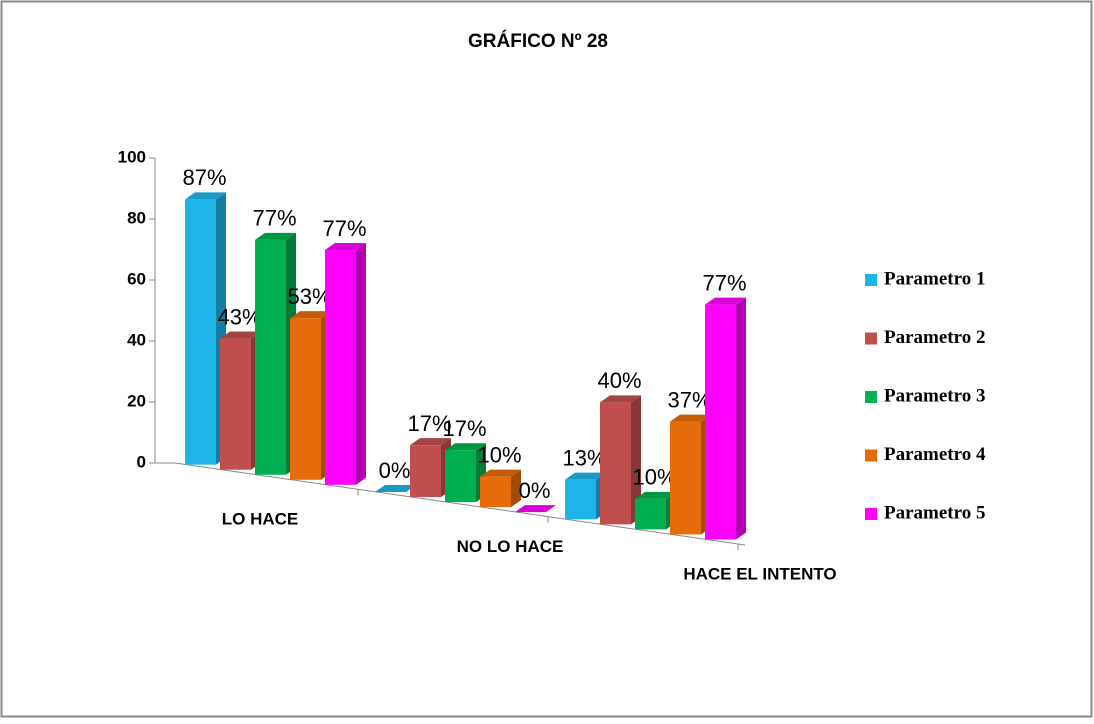 This screenshot has width=1094, height=724. What do you see at coordinates (934, 278) in the screenshot?
I see `legend-label: Parametro 1` at bounding box center [934, 278].